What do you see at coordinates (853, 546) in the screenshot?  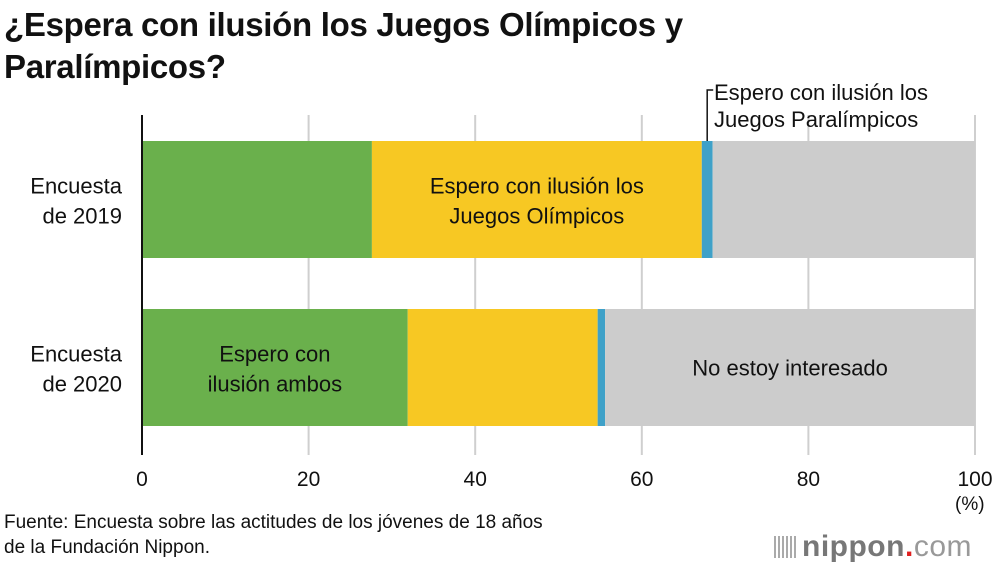 I see `logo-name: nippon` at bounding box center [853, 546].